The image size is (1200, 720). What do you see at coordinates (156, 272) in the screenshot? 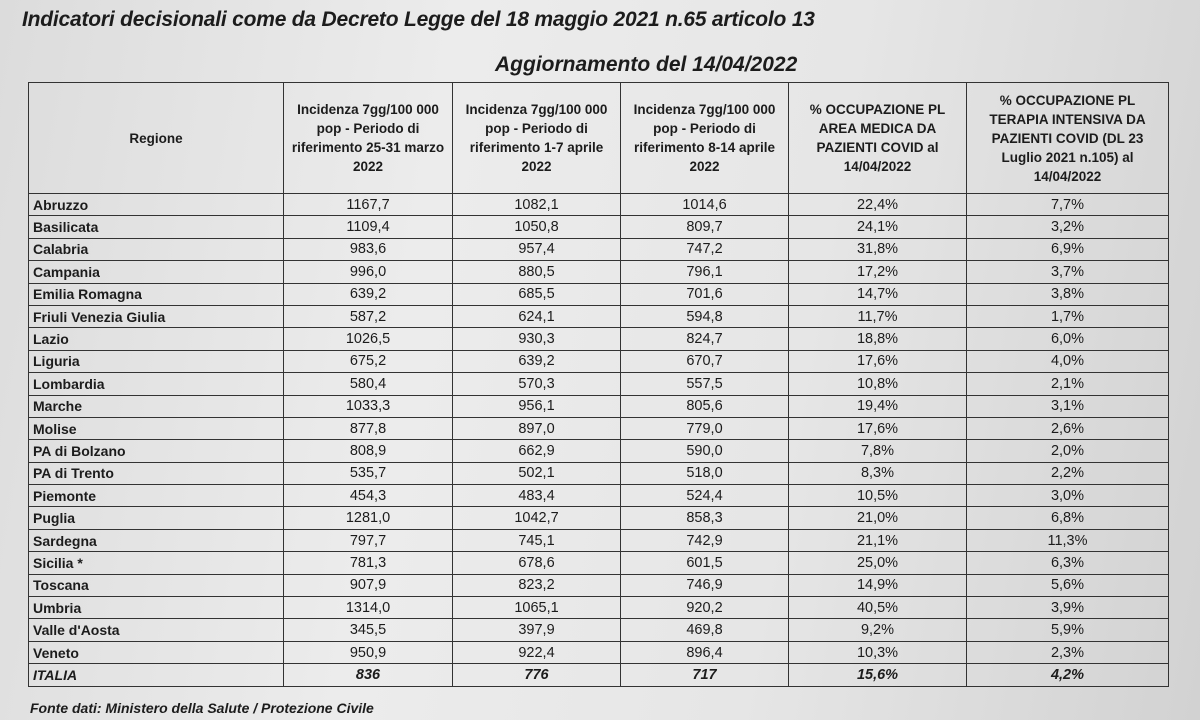
I see `region-cell: Campania` at bounding box center [156, 272].